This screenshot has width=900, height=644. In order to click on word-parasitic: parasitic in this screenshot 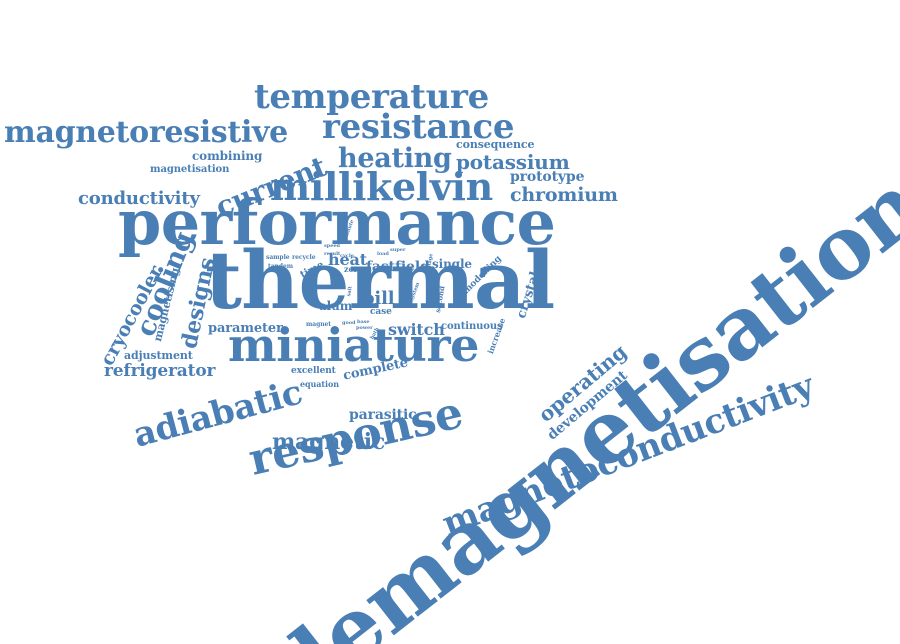, I will do `click(383, 415)`.